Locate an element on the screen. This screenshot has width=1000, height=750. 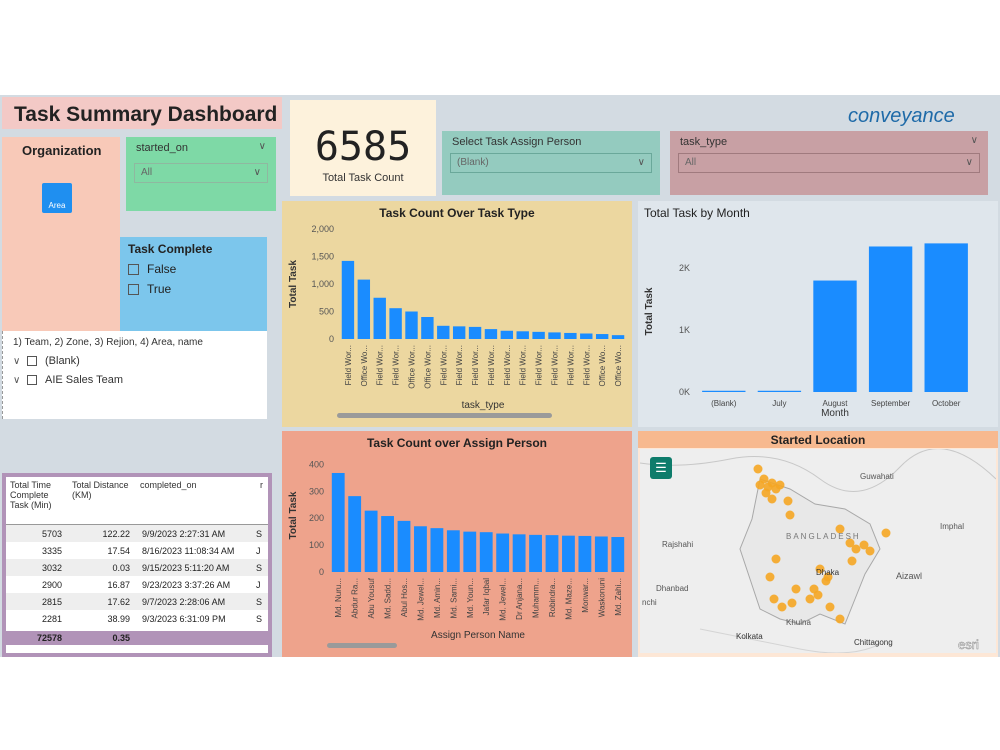
table-row: 5703 122.22 9/9/2023 2:27:31 AM S is located at coordinates (137, 533).